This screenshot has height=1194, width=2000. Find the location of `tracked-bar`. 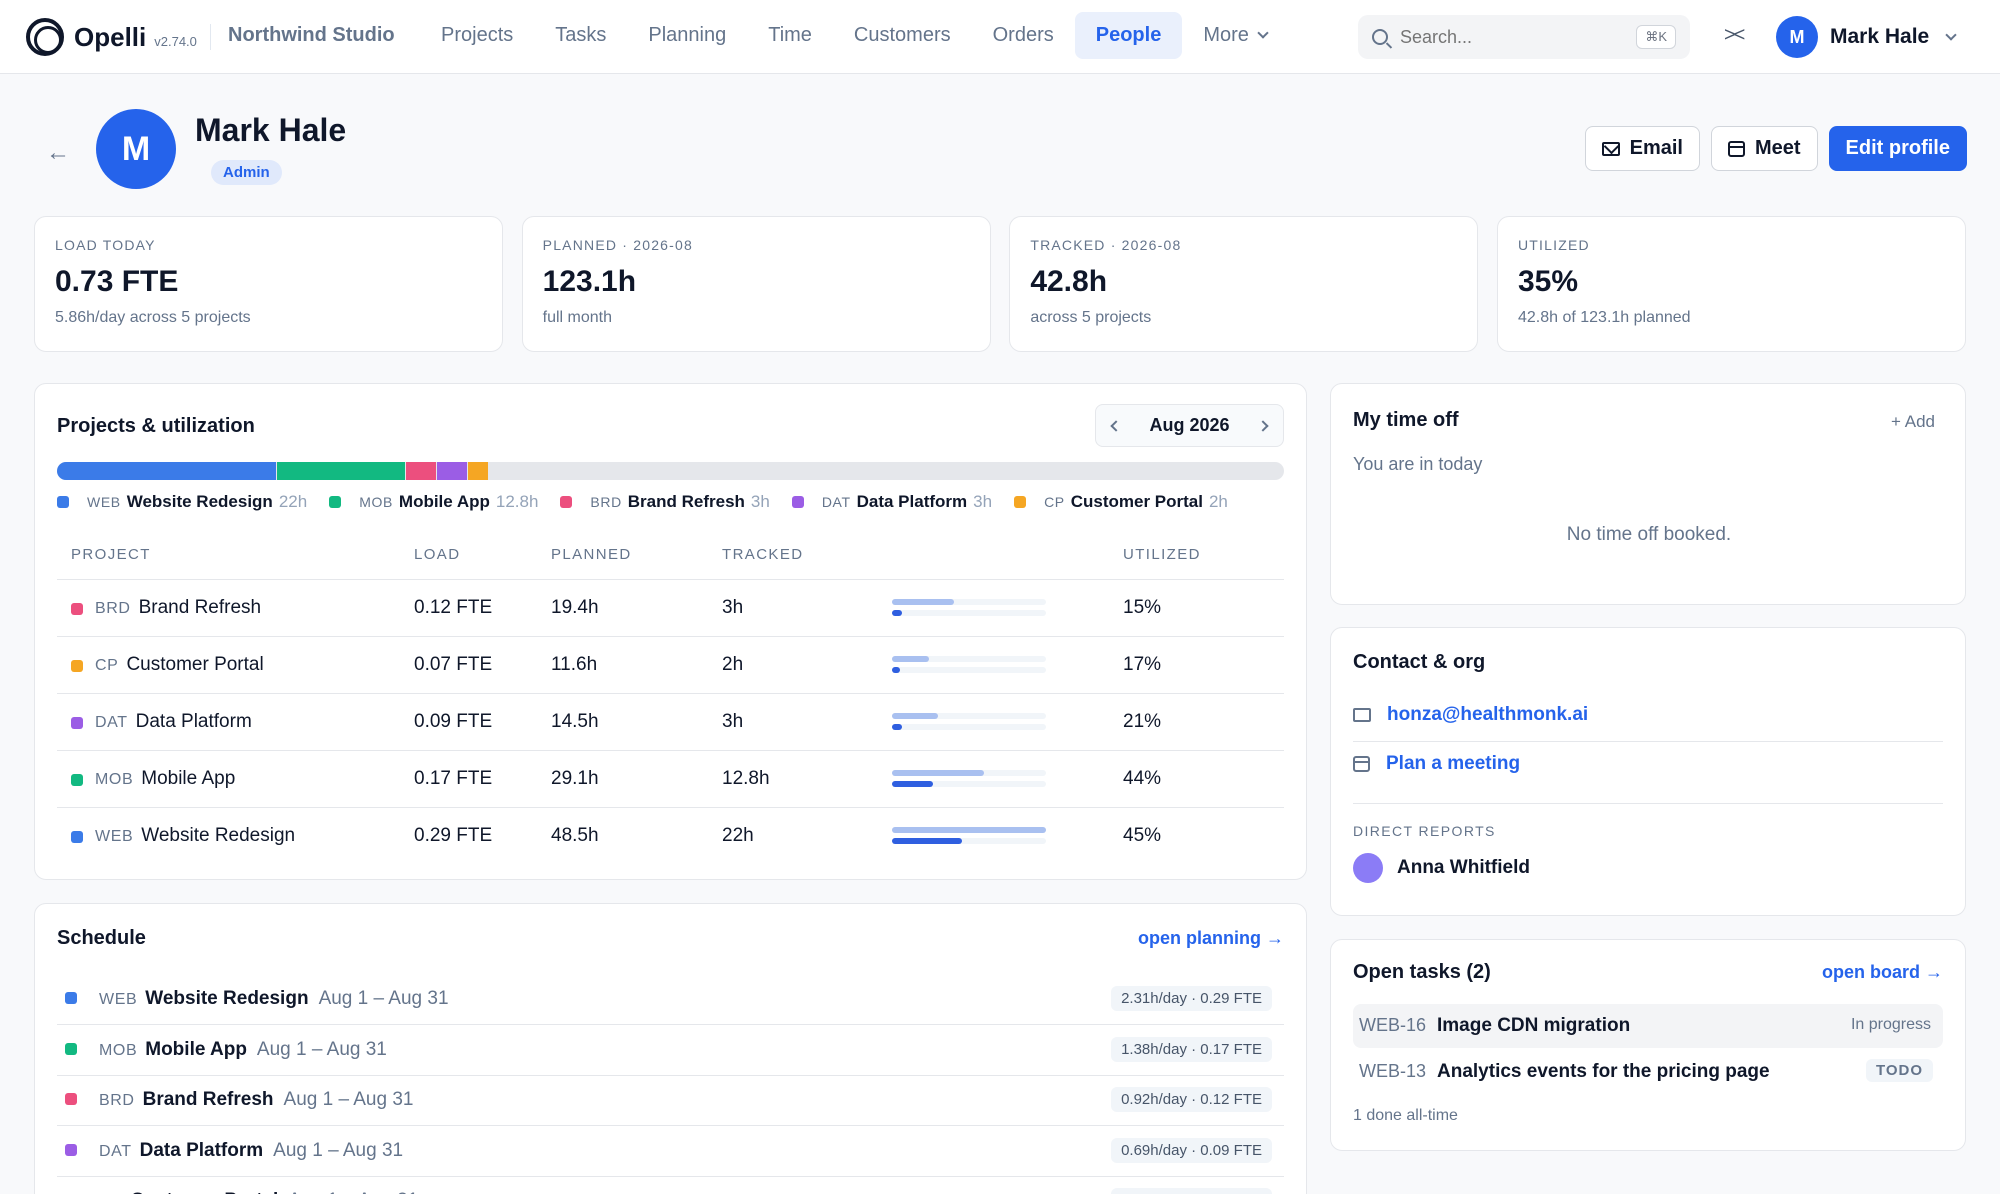

tracked-bar is located at coordinates (897, 727).